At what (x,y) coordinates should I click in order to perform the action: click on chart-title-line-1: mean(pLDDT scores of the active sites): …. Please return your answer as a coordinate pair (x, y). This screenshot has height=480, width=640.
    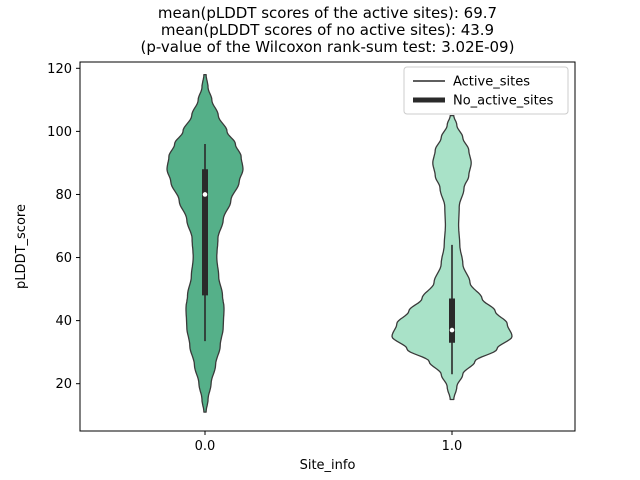
    Looking at the image, I should click on (327, 13).